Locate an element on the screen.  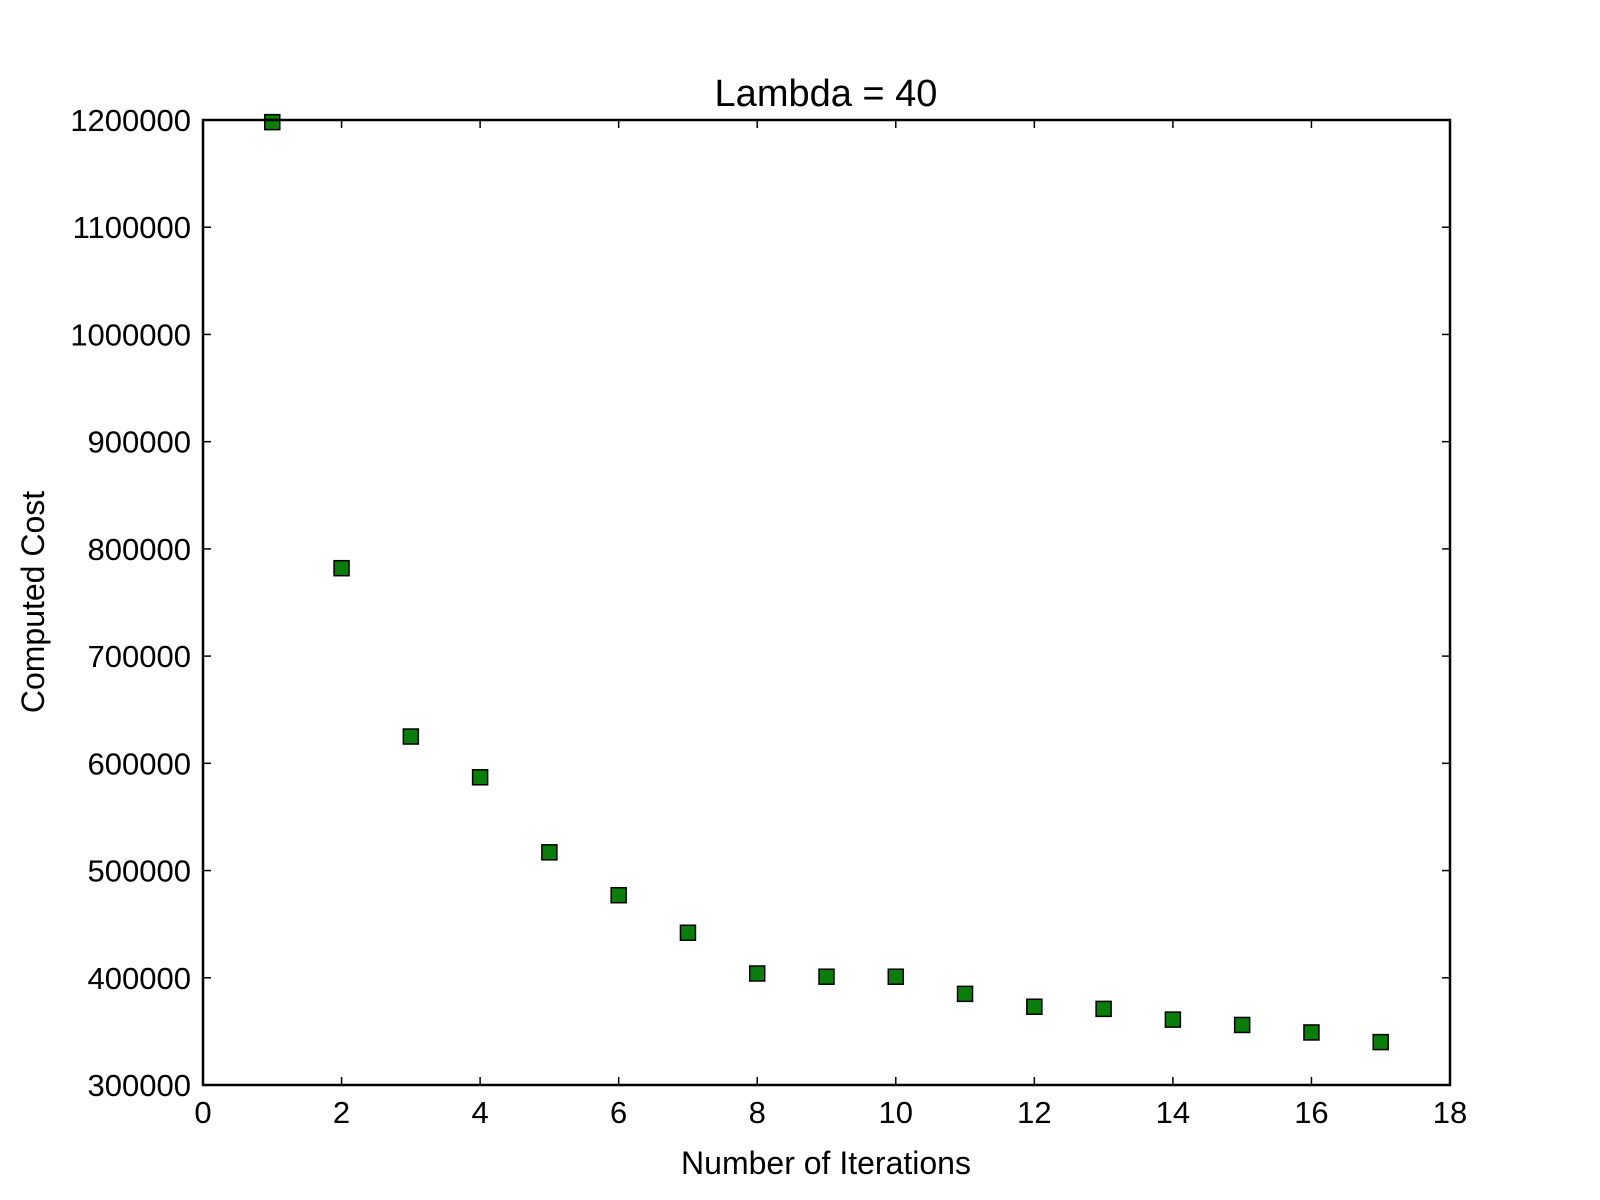
x-tick-label: 4 is located at coordinates (479, 1112).